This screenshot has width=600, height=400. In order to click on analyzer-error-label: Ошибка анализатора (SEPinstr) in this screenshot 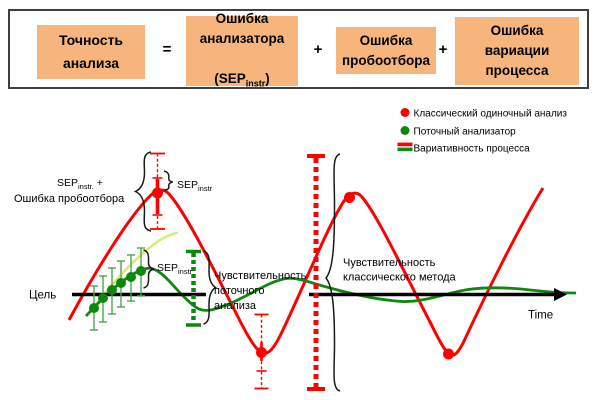, I will do `click(242, 56)`.